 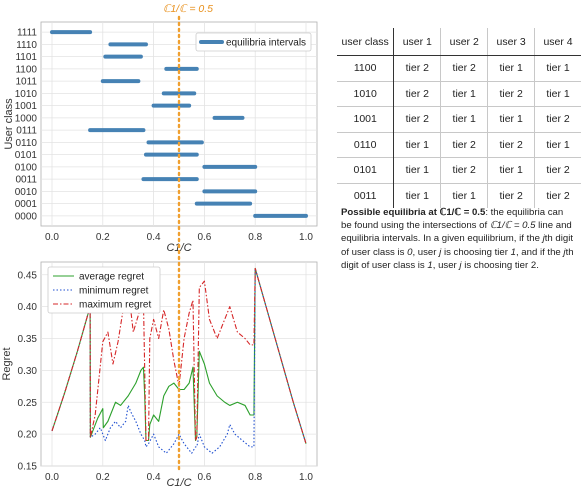 I want to click on legend-label-equilibria-intervals: equilibria intervals, so click(x=266, y=43).